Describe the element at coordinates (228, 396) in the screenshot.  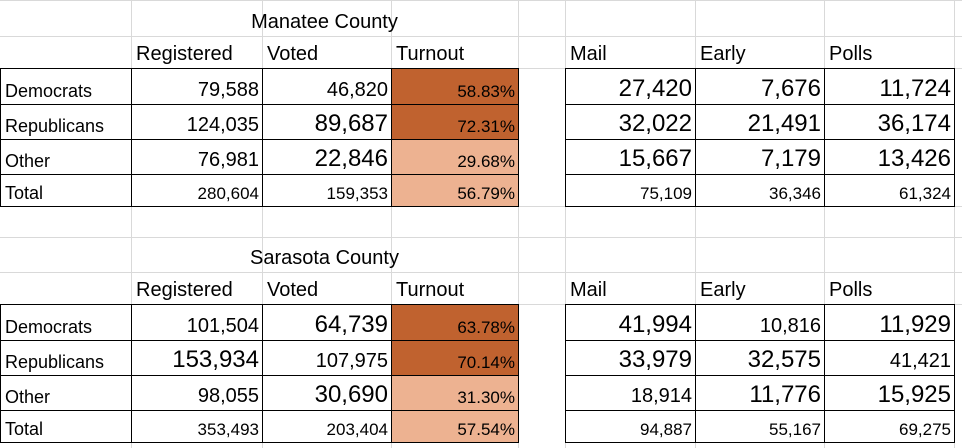
I see `cell-registered: 98,055` at that location.